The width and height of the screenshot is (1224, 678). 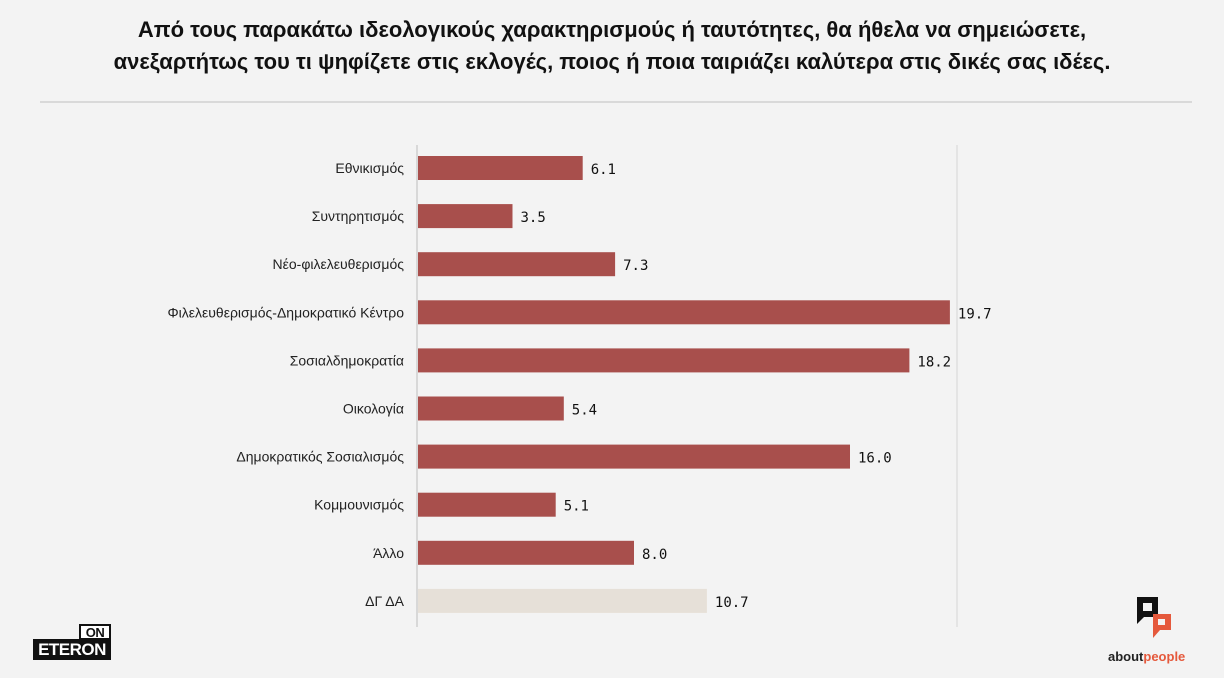 What do you see at coordinates (875, 459) in the screenshot?
I see `value-label: 16.0` at bounding box center [875, 459].